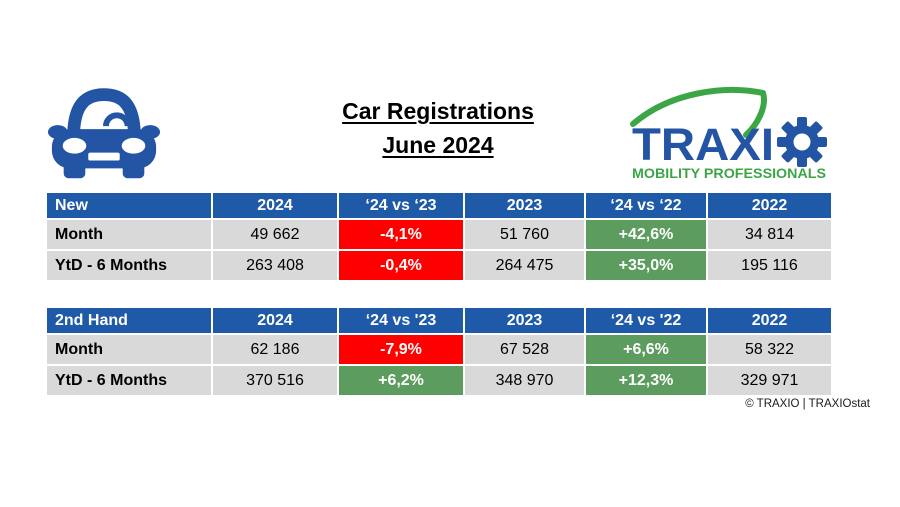  Describe the element at coordinates (698, 112) in the screenshot. I see `logo-swoosh-icon` at that location.